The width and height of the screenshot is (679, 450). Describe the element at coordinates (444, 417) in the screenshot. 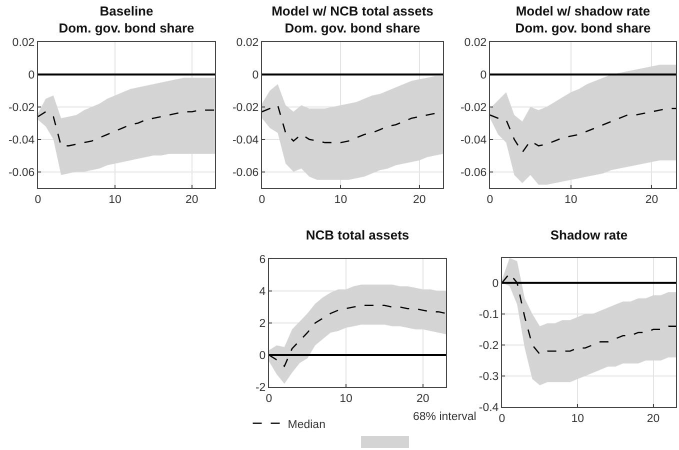

I see `text: 68% interval` at that location.